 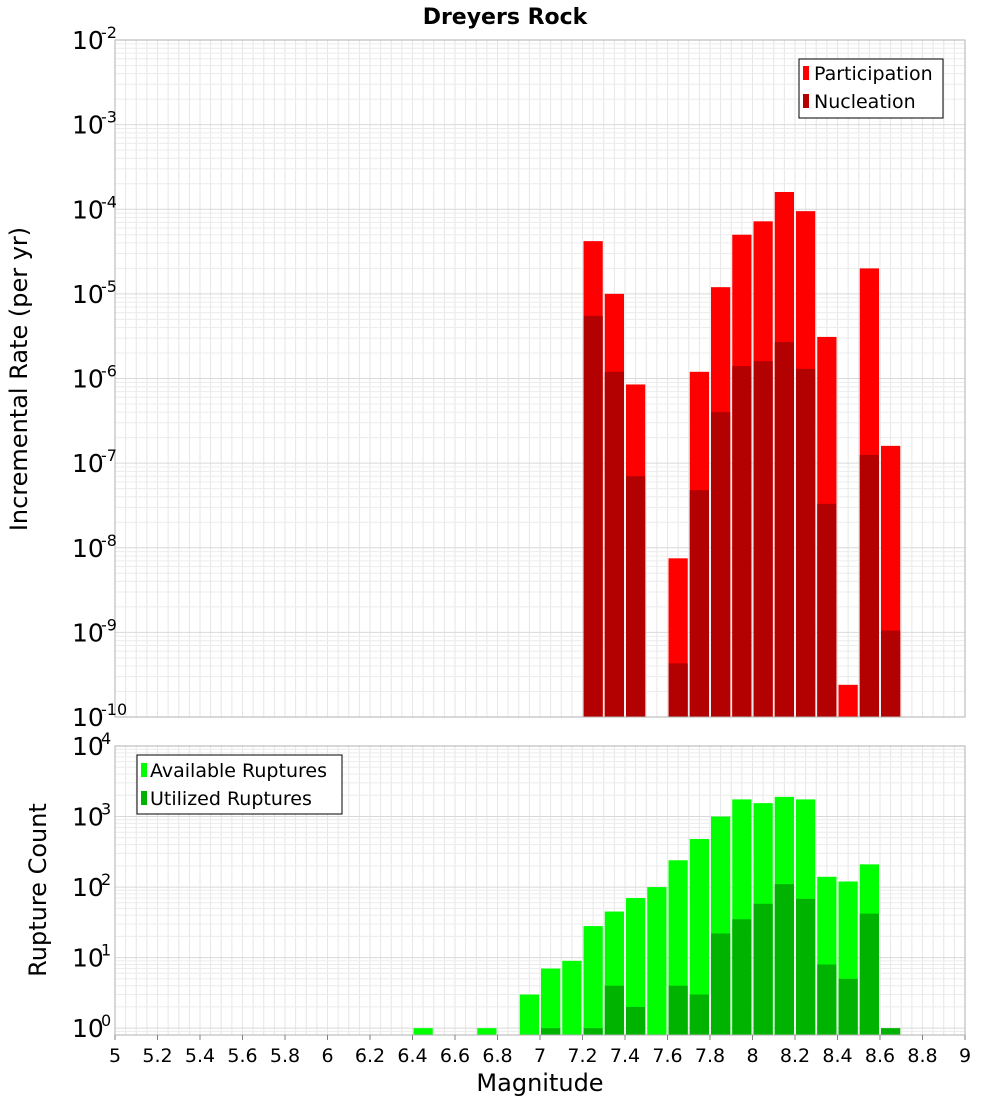 I want to click on legend-swatch-participation, so click(x=806, y=73).